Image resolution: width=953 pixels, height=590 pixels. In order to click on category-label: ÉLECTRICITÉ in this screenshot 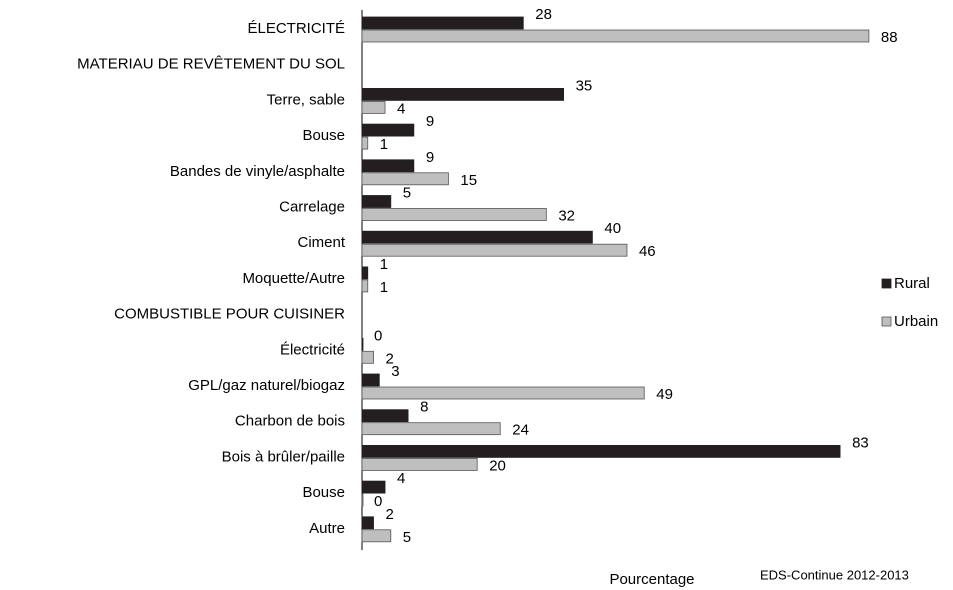, I will do `click(296, 28)`.